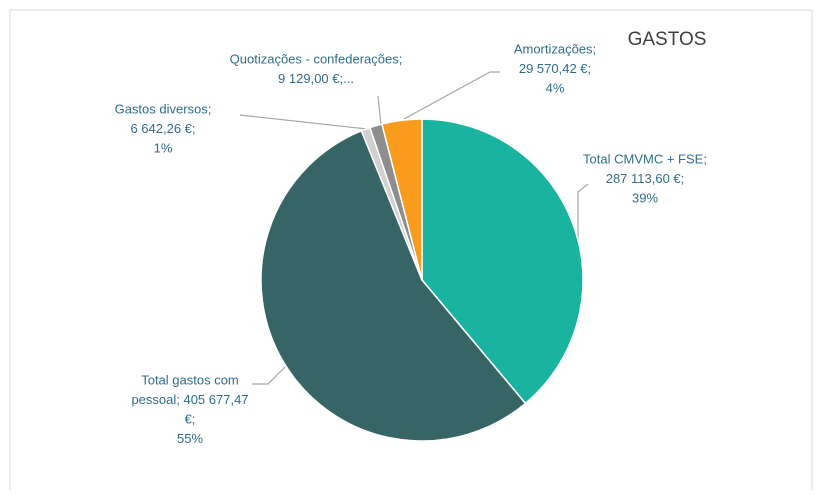  Describe the element at coordinates (555, 87) in the screenshot. I see `data-label: 4%` at that location.